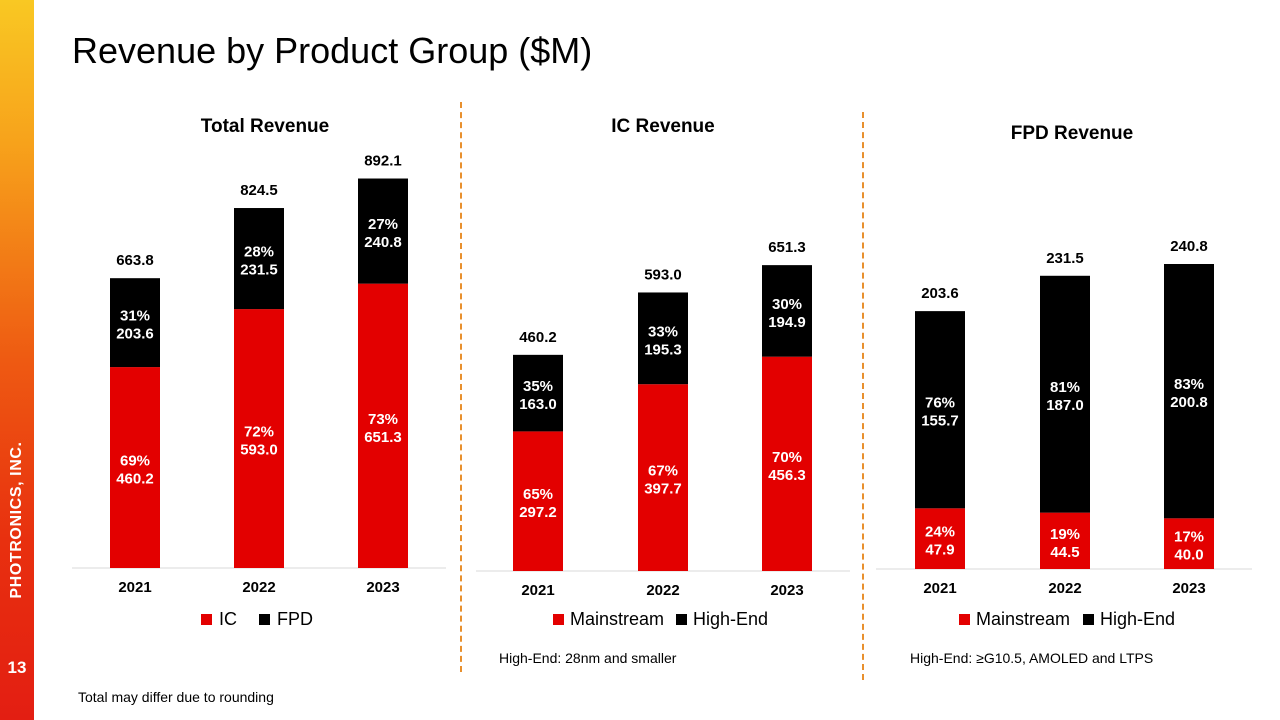 Image resolution: width=1280 pixels, height=720 pixels. What do you see at coordinates (663, 471) in the screenshot?
I see `ic-percent-label-bottom-2022: 67%` at bounding box center [663, 471].